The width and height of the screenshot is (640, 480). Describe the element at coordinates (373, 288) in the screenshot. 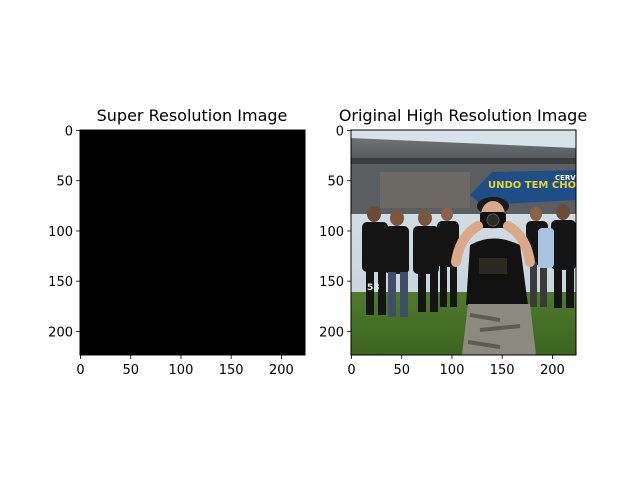

I see `photo-jersey-text: 53` at that location.